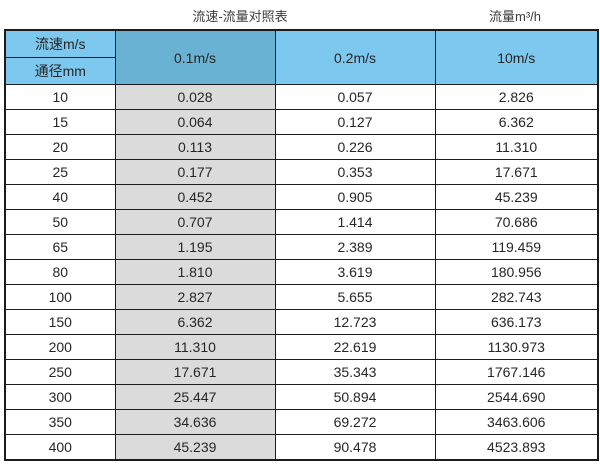 Image resolution: width=600 pixels, height=466 pixels. I want to click on flow-0.1ms-cell: 0.177, so click(195, 172).